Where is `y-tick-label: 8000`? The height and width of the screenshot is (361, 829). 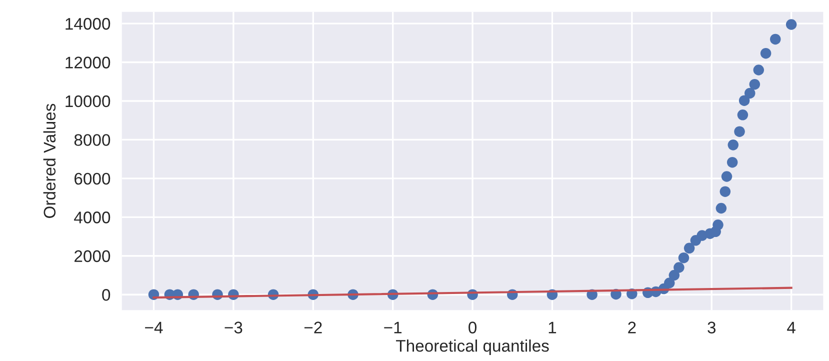
y-tick-label: 8000 is located at coordinates (92, 140).